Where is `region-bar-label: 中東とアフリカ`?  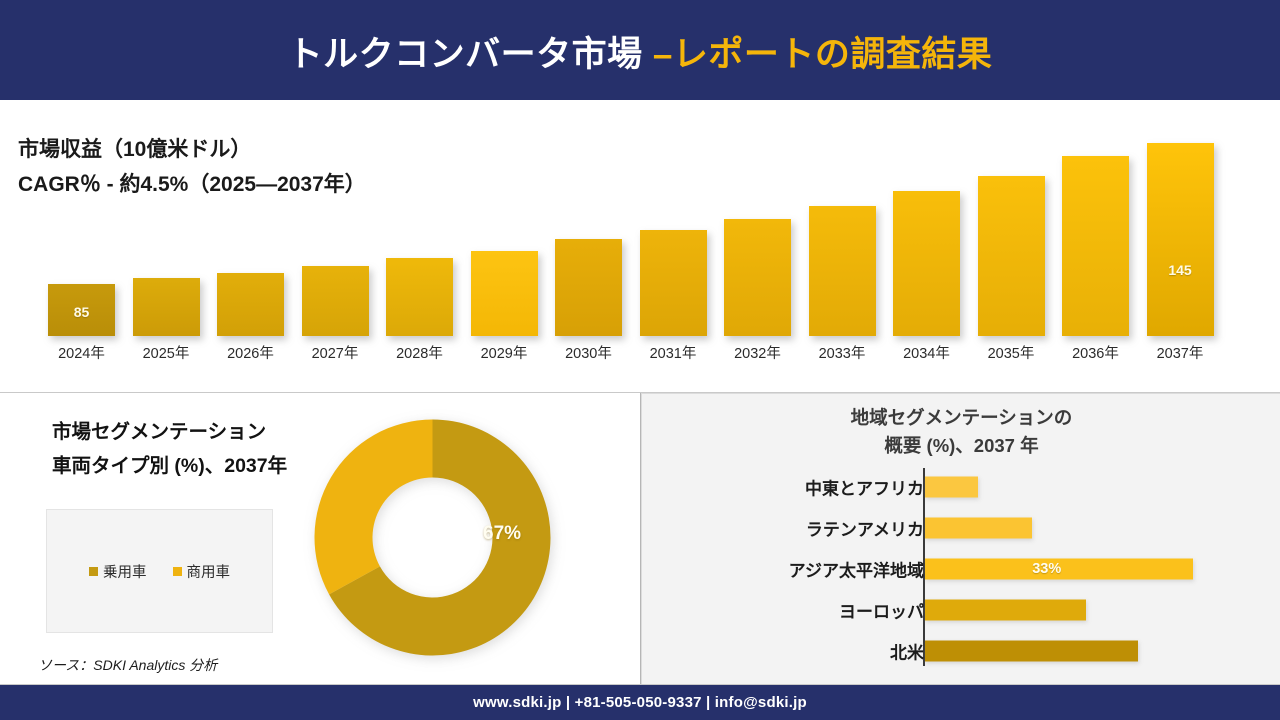 region-bar-label: 中東とアフリカ is located at coordinates (864, 488).